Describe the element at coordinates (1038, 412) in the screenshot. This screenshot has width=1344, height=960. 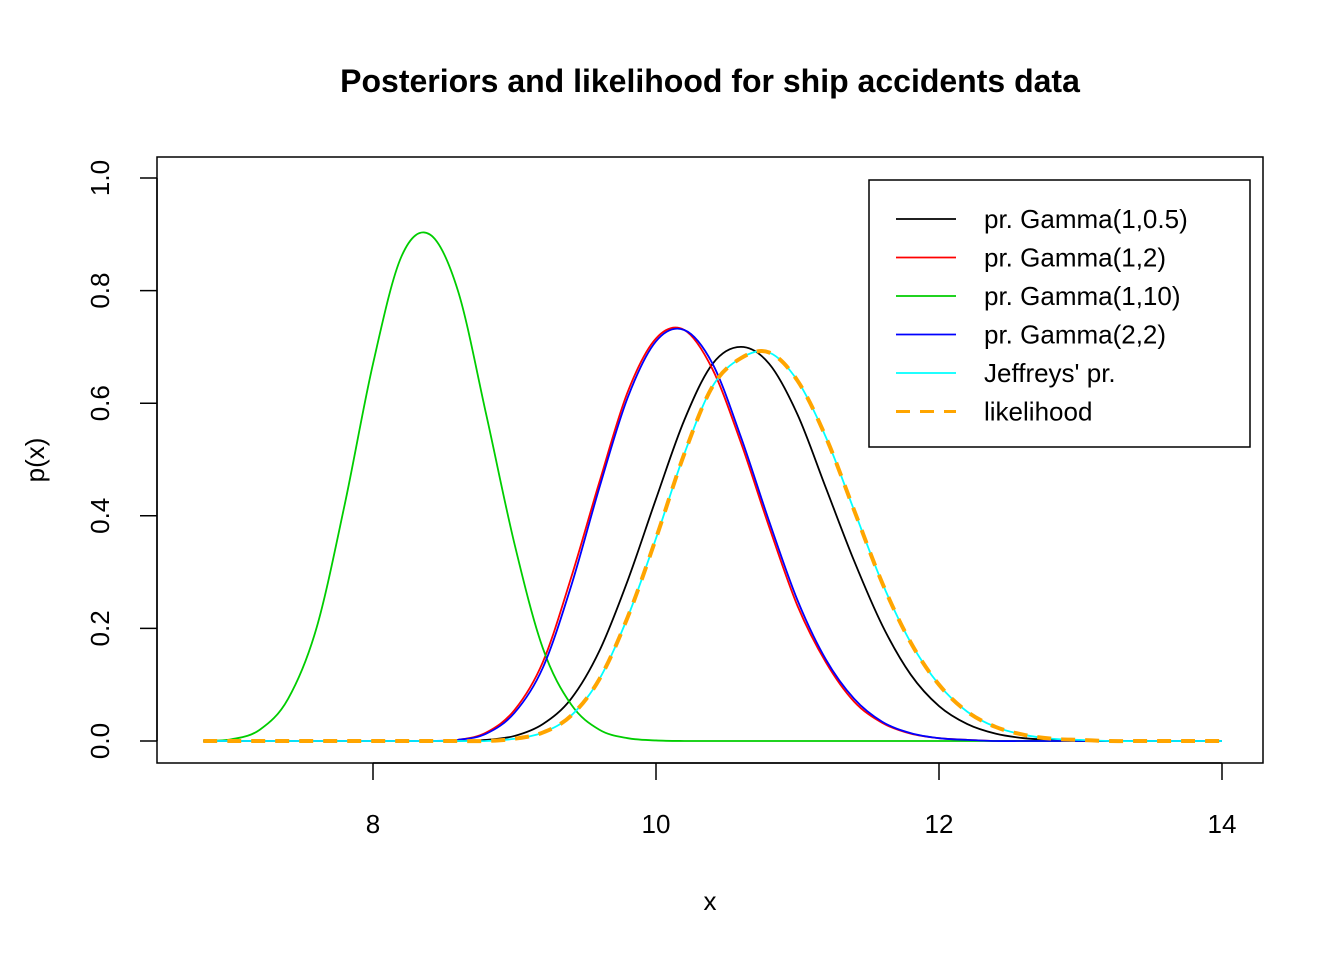
I see `legend-label: likelihood` at that location.